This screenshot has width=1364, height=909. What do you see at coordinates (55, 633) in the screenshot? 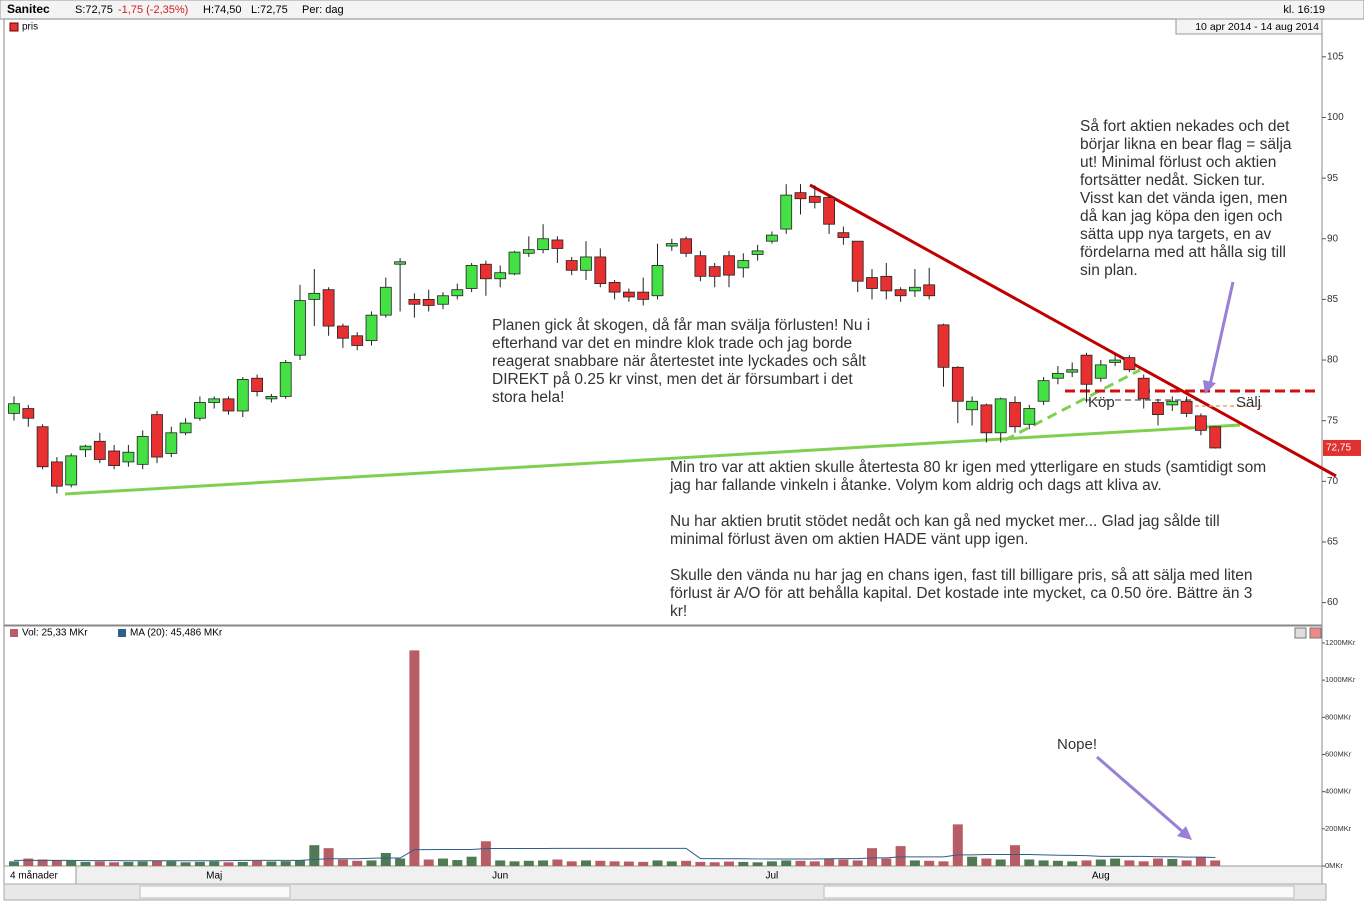
I see `legend-label: Vol: 25,33 MKr` at bounding box center [55, 633].